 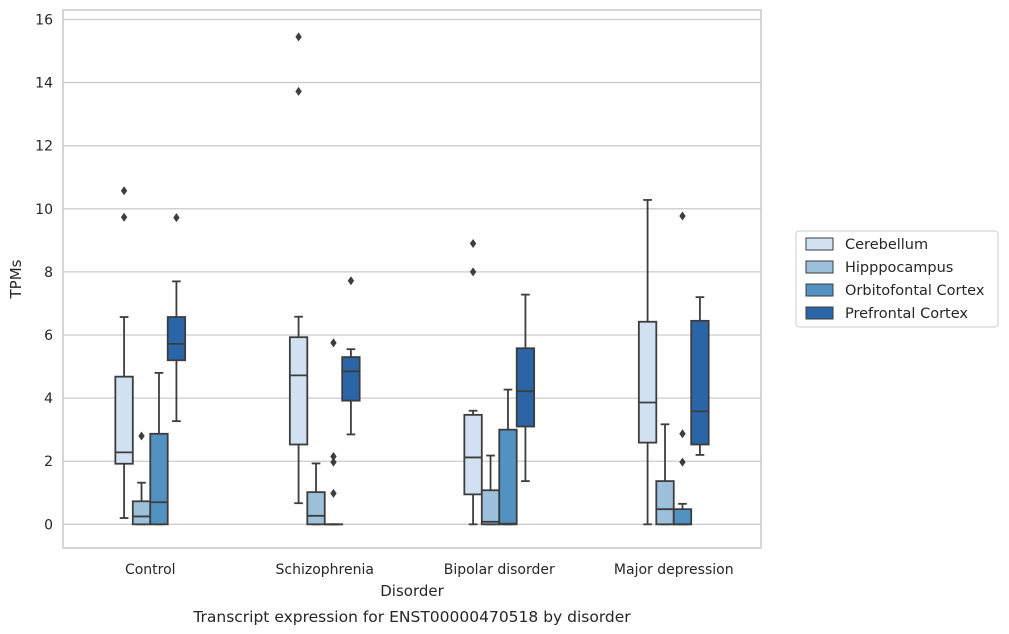 I want to click on legend-label: Hipppocampus, so click(x=899, y=268).